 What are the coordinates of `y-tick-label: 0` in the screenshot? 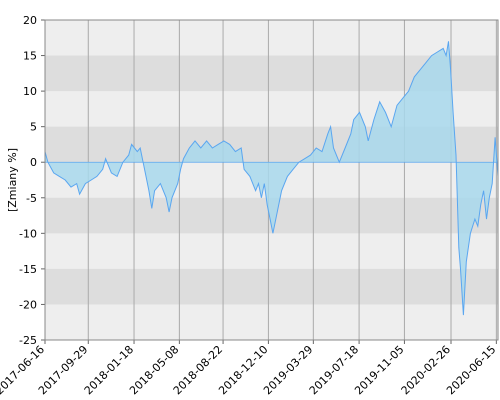 It's located at (33, 162).